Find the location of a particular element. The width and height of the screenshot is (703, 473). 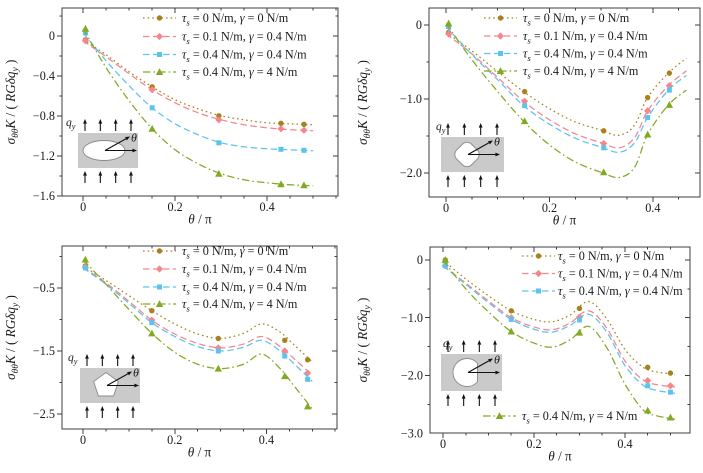

y-tick-label: −1.5 is located at coordinates (44, 351).